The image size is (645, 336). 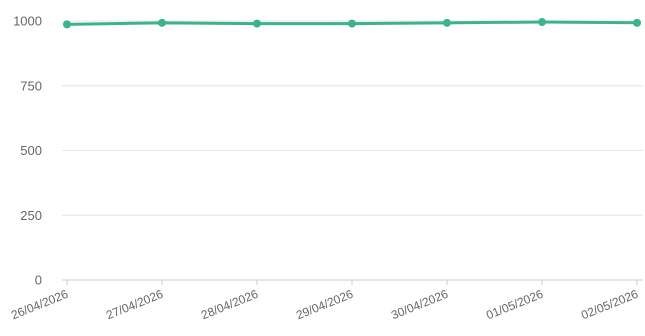 I want to click on y-axis-ticks: 0 250 500 750 1000, so click(x=27, y=151).